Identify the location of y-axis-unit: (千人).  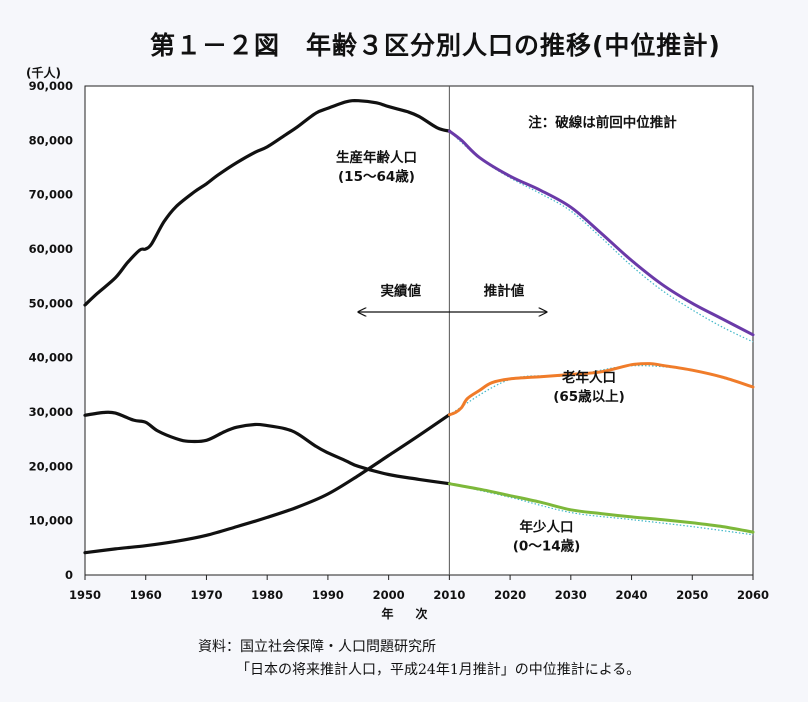
(43, 73).